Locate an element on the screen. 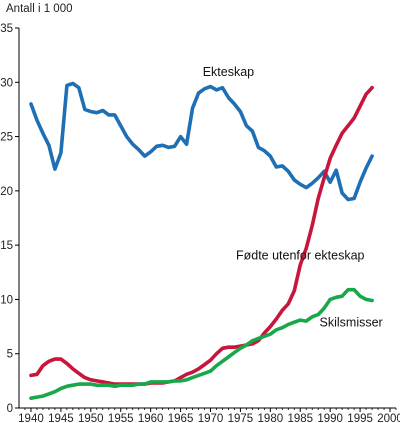  y-tick-label: 5 is located at coordinates (10, 355).